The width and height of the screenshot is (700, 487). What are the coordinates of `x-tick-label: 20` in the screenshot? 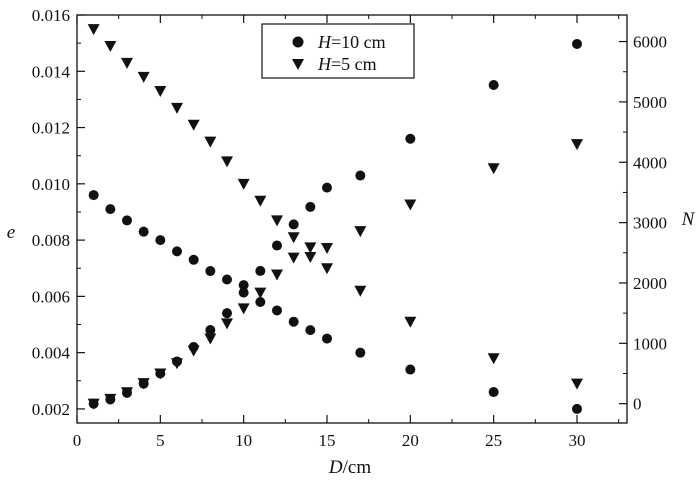 It's located at (410, 440).